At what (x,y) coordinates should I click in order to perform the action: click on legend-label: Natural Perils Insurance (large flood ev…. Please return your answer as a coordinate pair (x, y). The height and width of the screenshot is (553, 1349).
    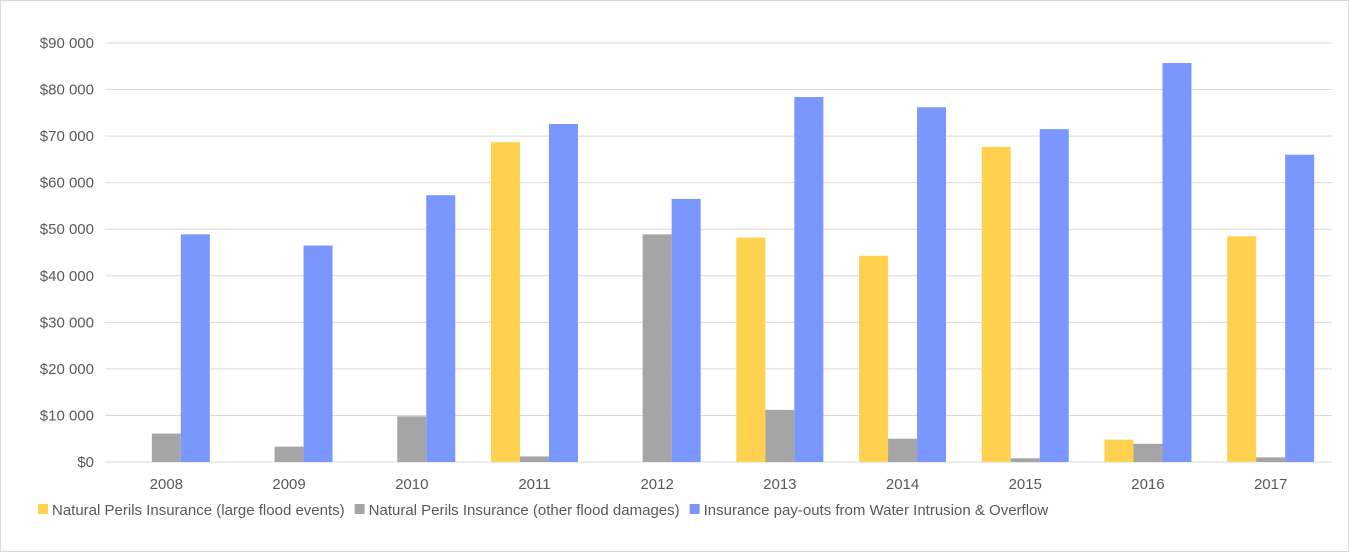
    Looking at the image, I should click on (198, 510).